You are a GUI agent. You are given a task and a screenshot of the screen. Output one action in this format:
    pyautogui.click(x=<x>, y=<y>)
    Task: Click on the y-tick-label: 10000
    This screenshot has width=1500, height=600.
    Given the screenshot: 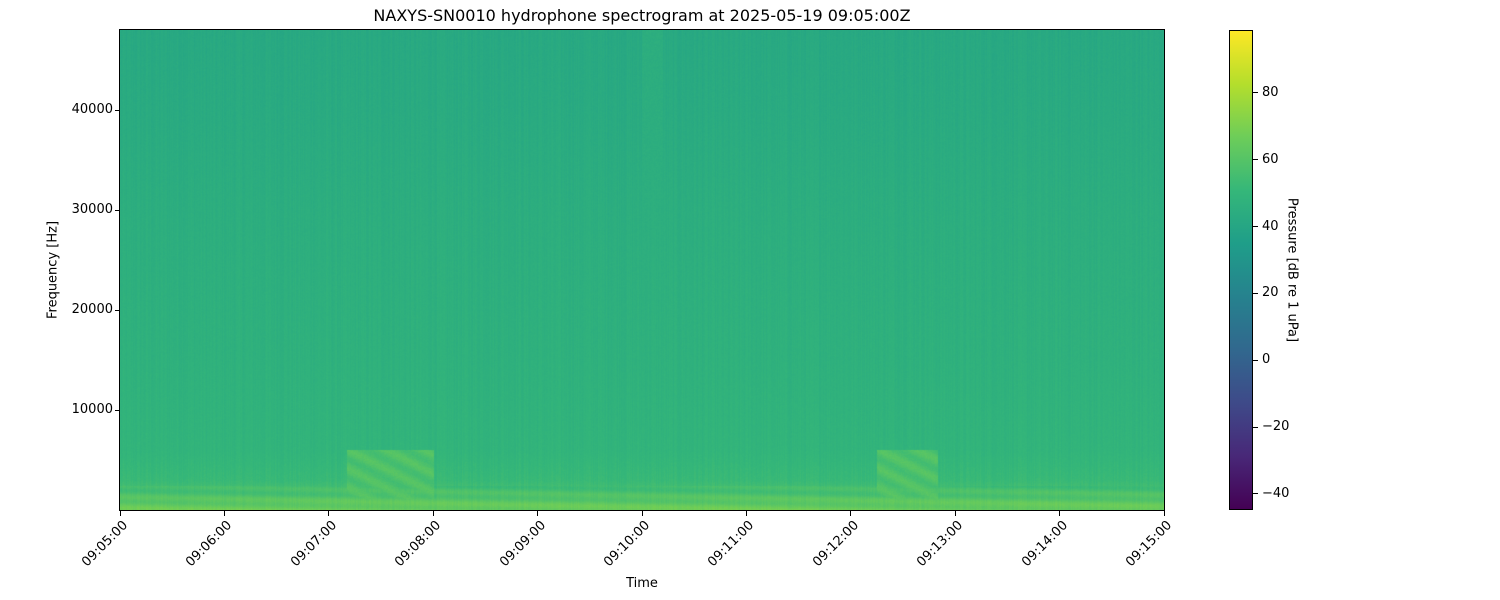 What is the action you would take?
    pyautogui.click(x=92, y=409)
    